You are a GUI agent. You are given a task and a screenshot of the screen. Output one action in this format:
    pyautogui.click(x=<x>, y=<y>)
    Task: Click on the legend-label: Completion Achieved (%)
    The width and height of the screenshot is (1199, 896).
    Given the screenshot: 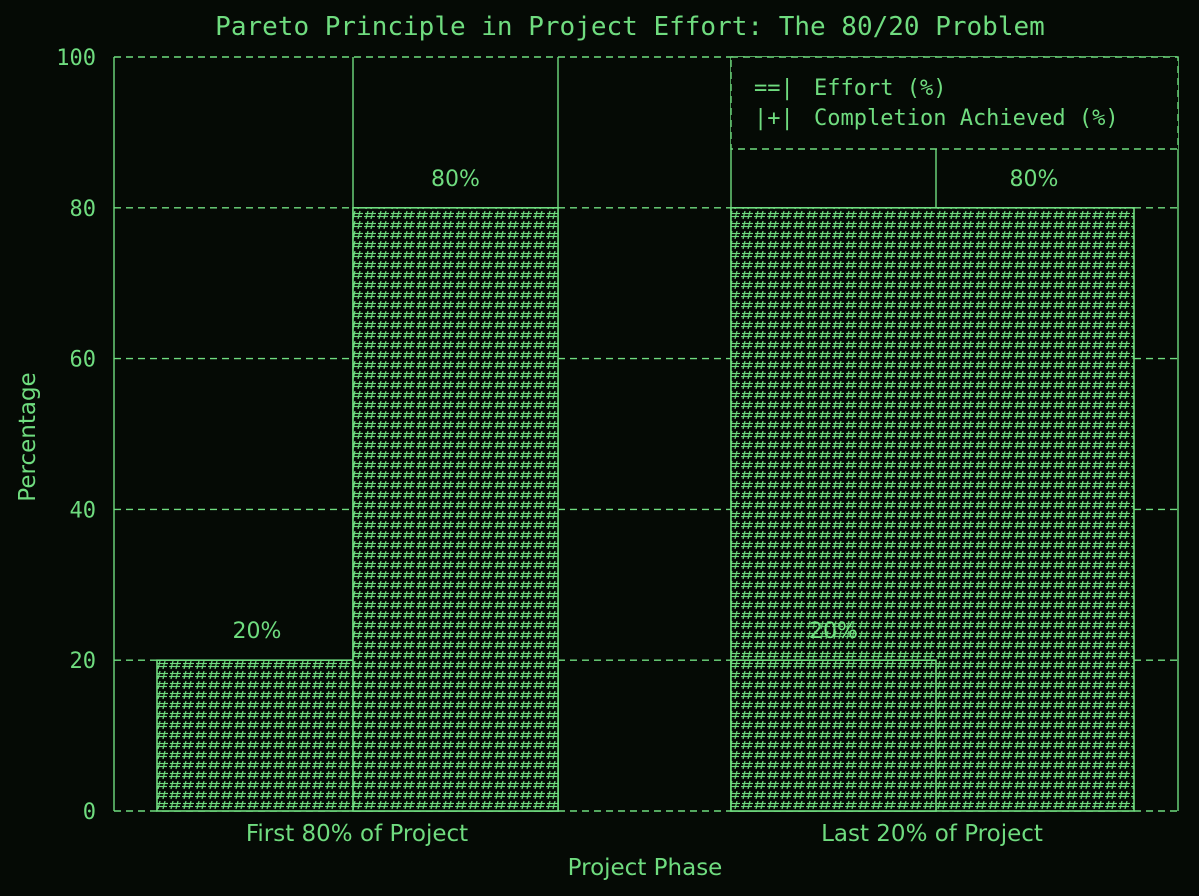 What is the action you would take?
    pyautogui.click(x=966, y=118)
    